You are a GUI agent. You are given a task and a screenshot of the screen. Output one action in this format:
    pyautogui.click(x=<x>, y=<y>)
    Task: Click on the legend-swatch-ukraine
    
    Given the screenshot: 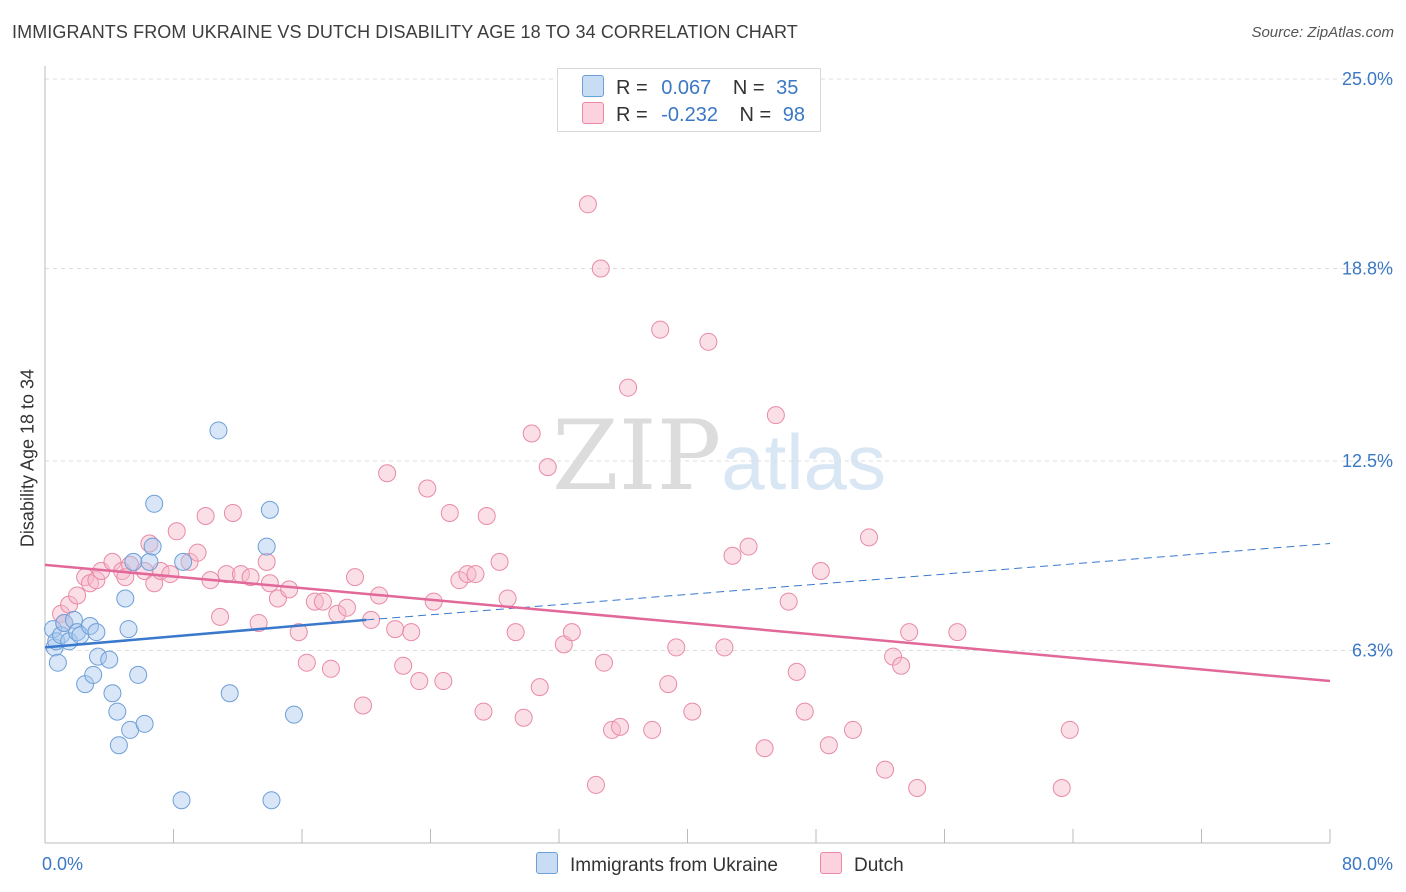 What is the action you would take?
    pyautogui.click(x=593, y=86)
    